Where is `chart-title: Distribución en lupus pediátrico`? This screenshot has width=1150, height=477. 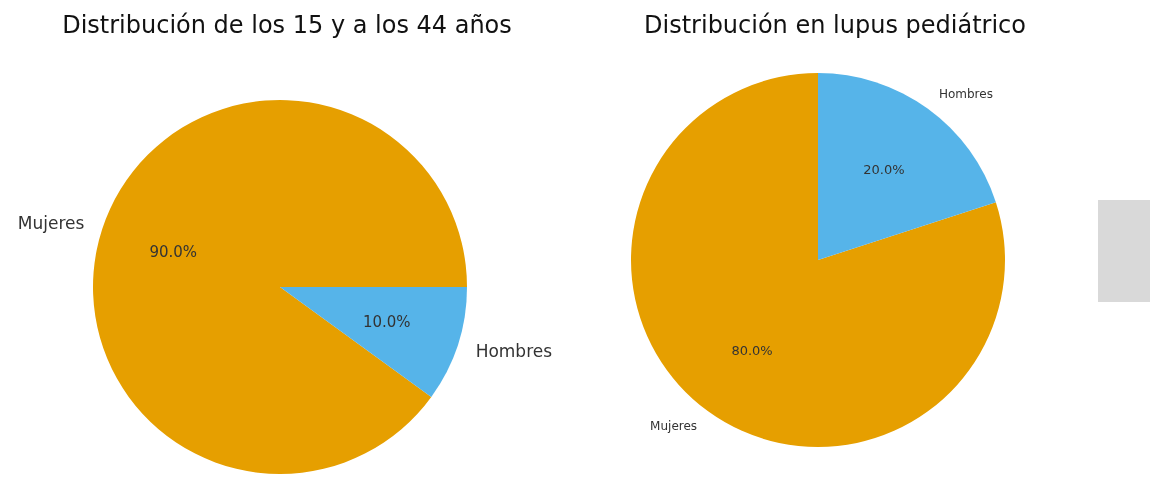
chart-title: Distribución en lupus pediátrico is located at coordinates (835, 25).